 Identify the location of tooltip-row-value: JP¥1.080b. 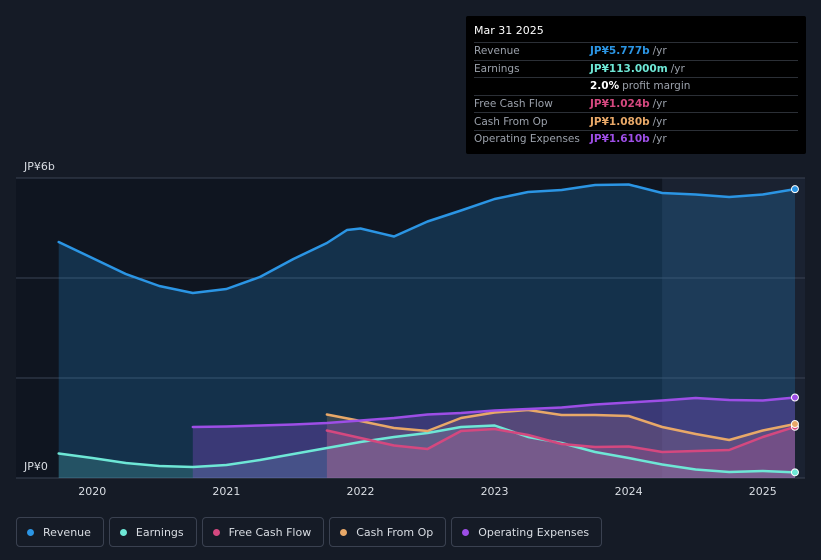
(620, 121).